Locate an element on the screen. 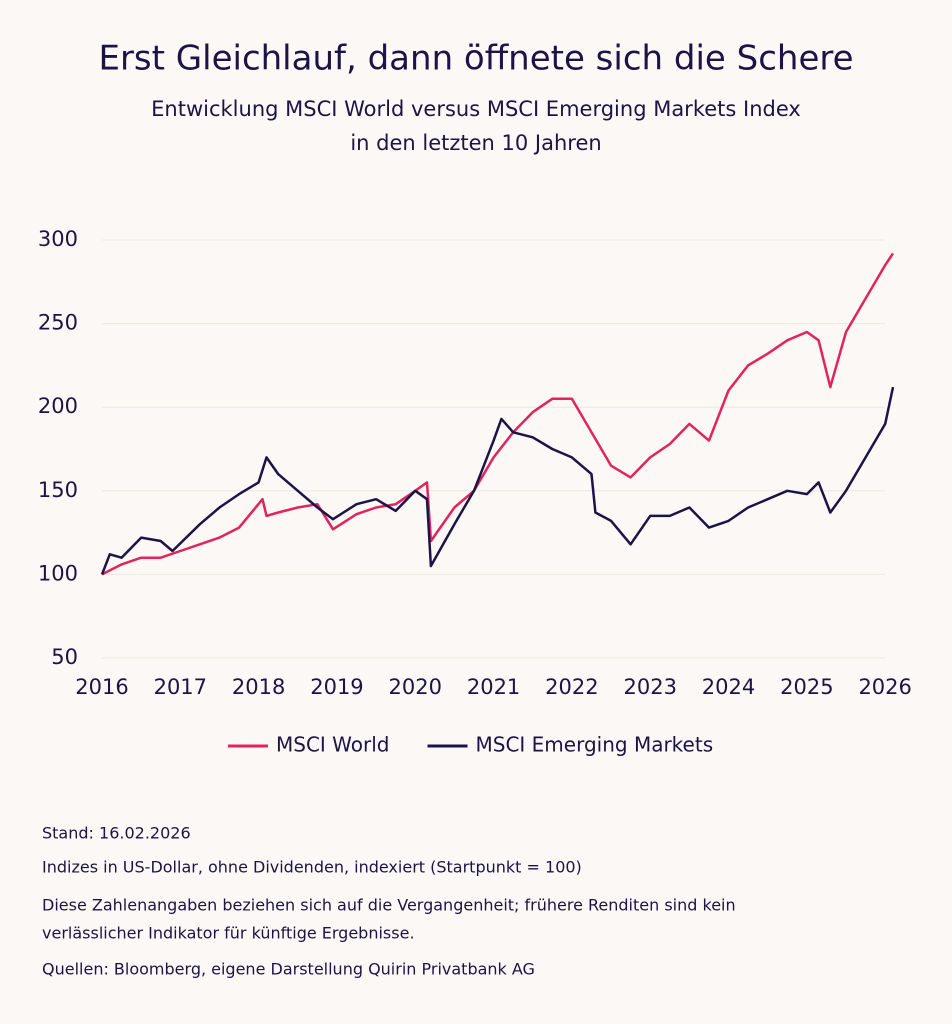 This screenshot has height=1024, width=952. legend-label: MSCI World is located at coordinates (333, 745).